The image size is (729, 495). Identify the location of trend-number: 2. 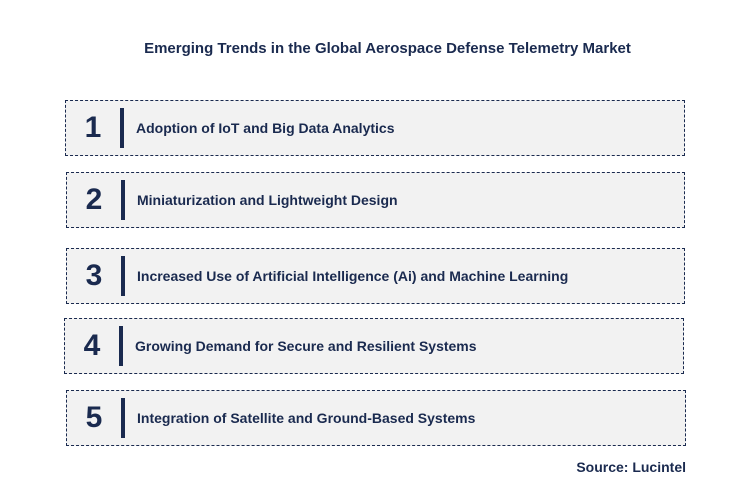
(94, 199).